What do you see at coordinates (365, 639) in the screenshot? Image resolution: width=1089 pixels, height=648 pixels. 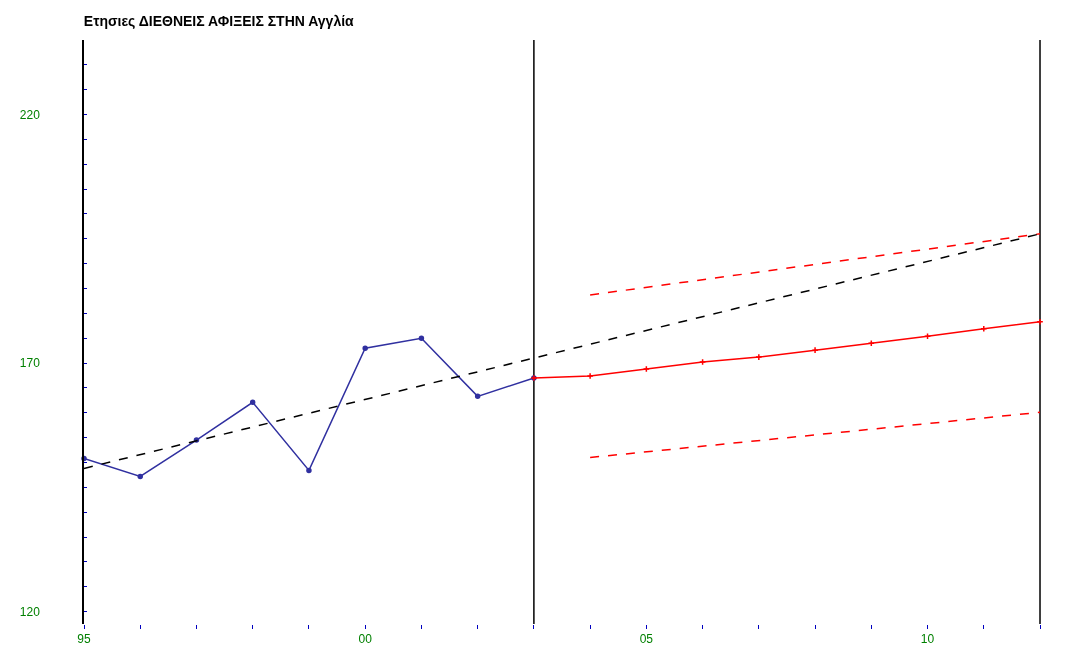 I see `x-tick-label: 00` at bounding box center [365, 639].